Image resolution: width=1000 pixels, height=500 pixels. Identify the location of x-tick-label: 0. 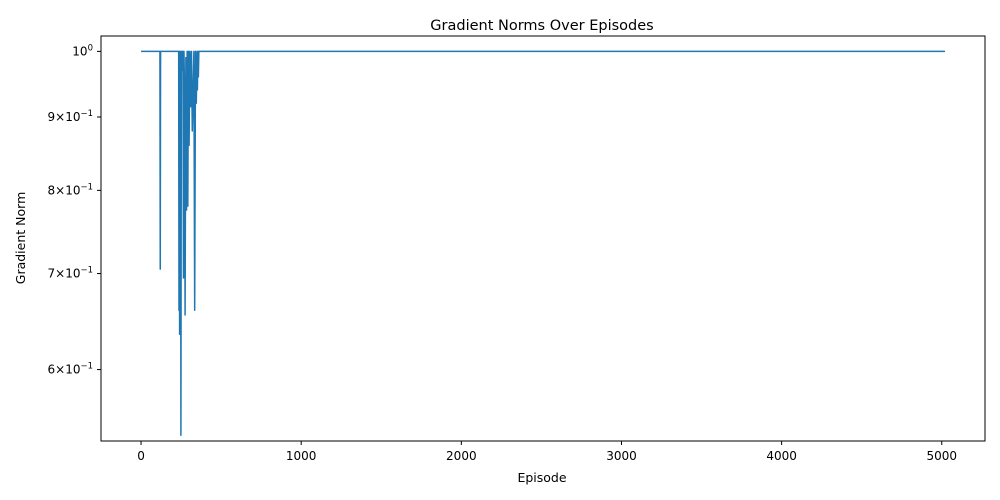
(141, 456).